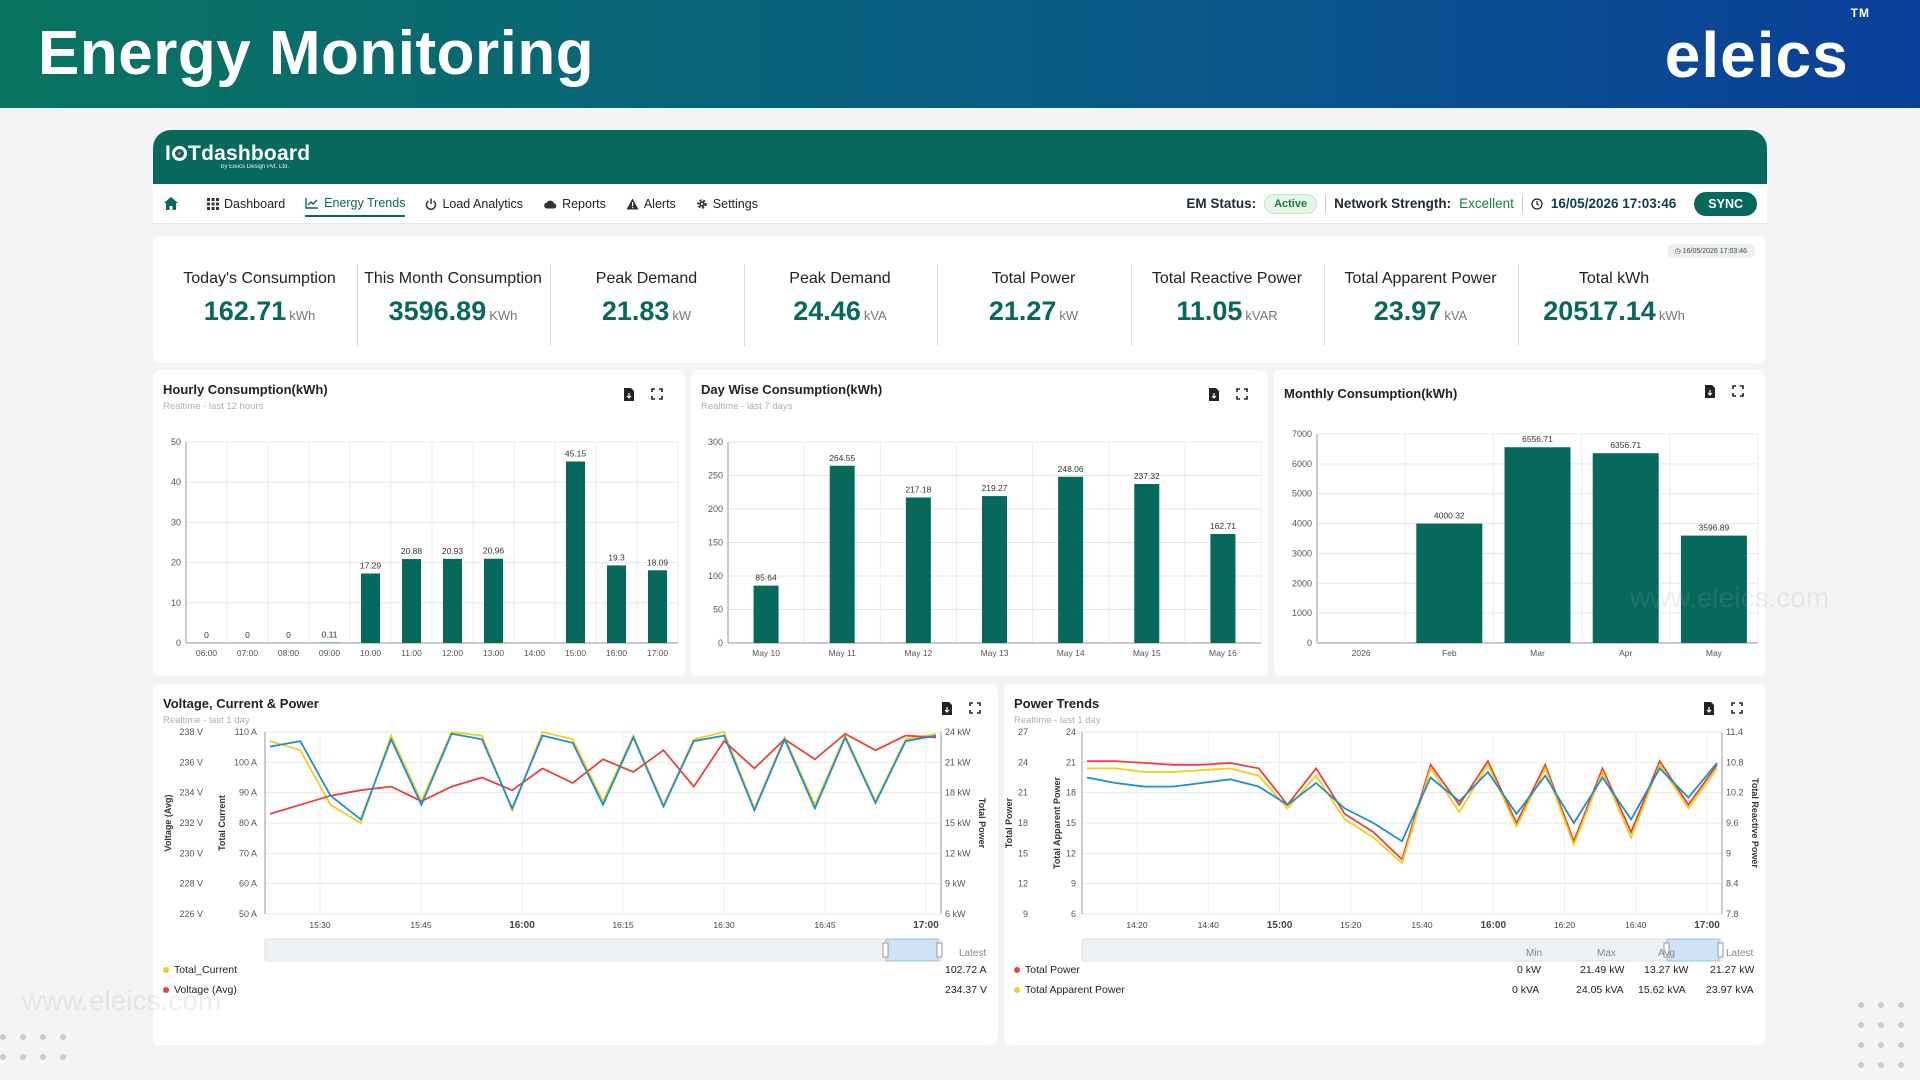  Describe the element at coordinates (474, 204) in the screenshot. I see `nav-load-analytics: Load Analytics` at that location.